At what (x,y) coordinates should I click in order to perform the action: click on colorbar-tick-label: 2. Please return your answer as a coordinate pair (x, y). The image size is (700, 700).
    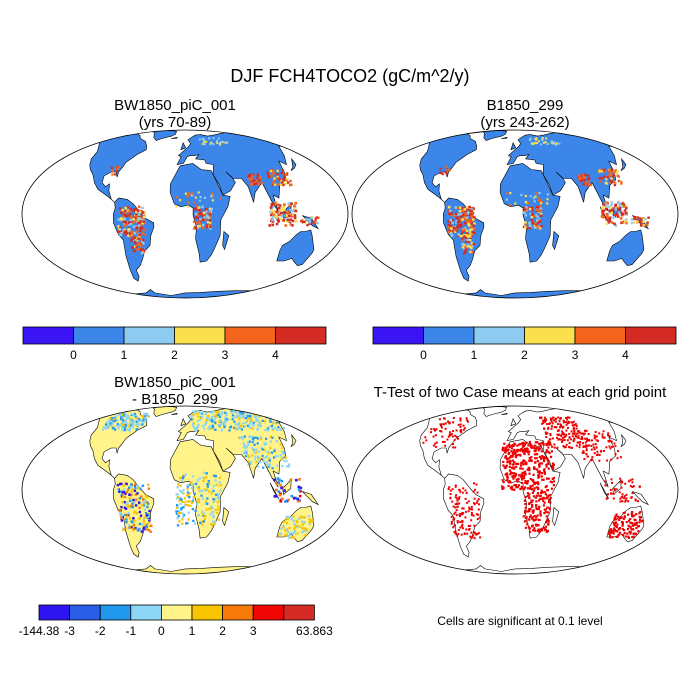
    Looking at the image, I should click on (222, 631).